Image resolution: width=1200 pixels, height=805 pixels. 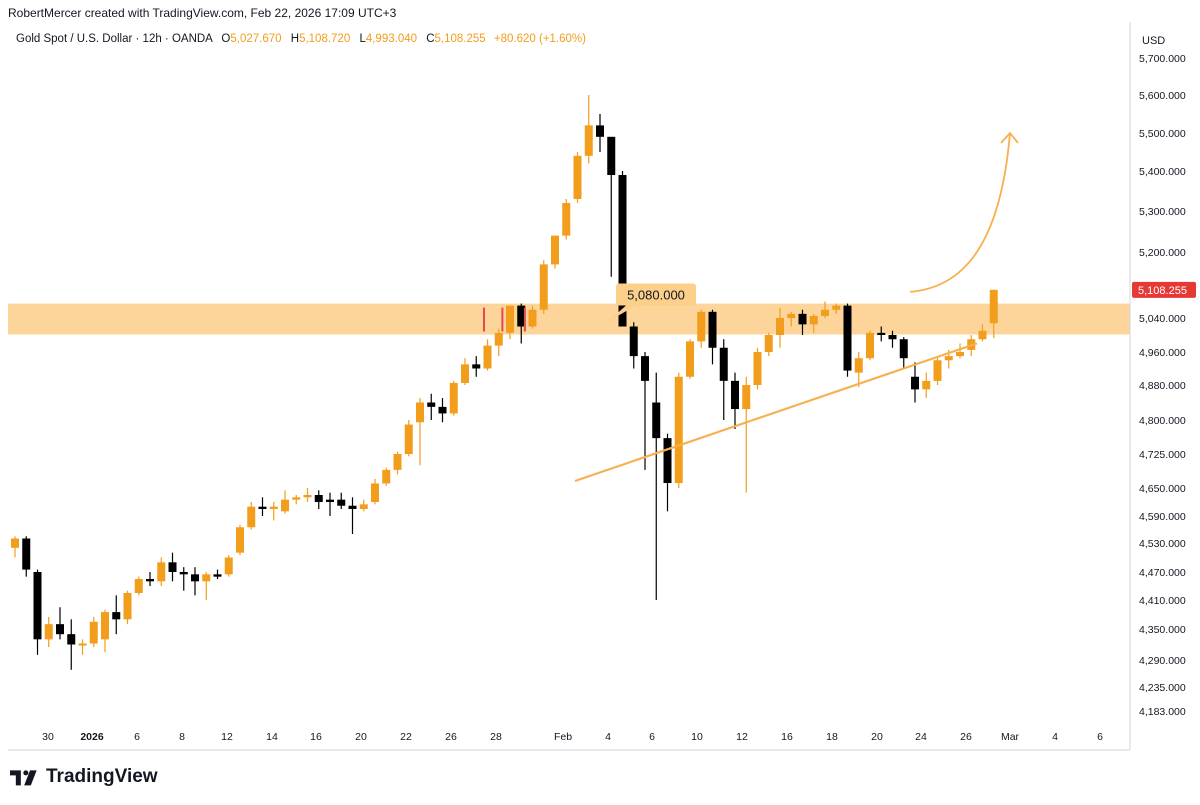 What do you see at coordinates (316, 737) in the screenshot?
I see `time-tick: 16` at bounding box center [316, 737].